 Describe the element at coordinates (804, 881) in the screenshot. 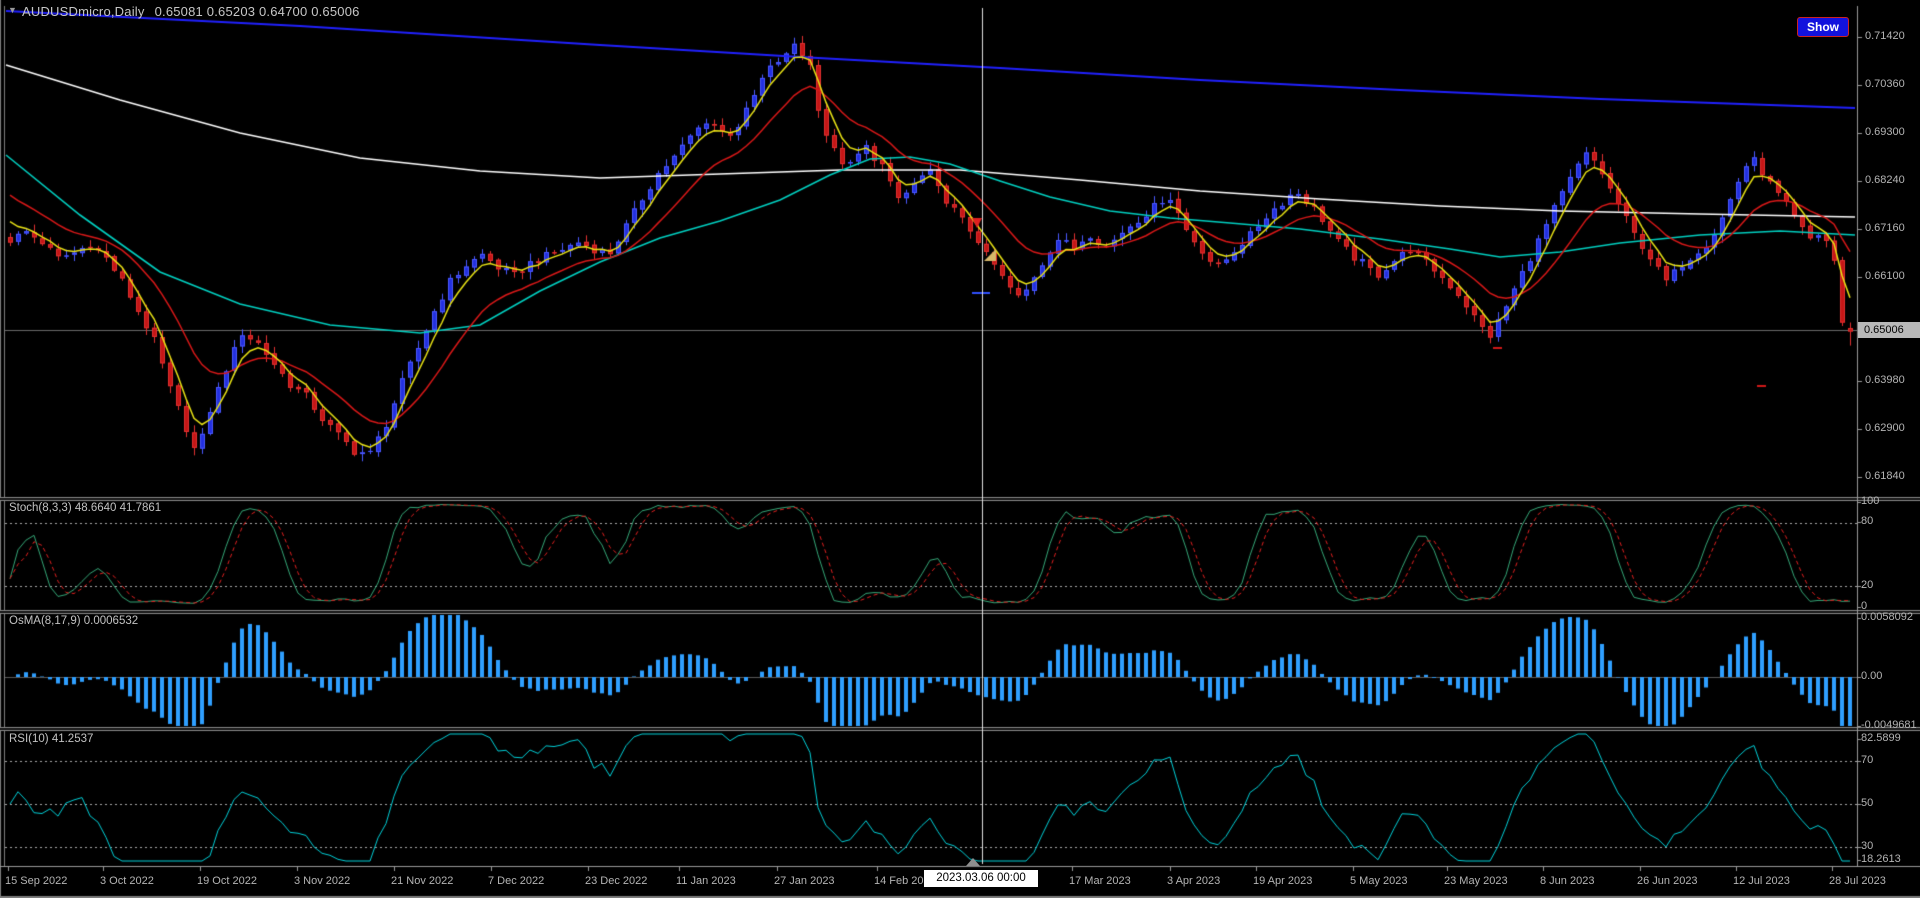

I see `time-tick-label: 27 Jan 2023` at that location.